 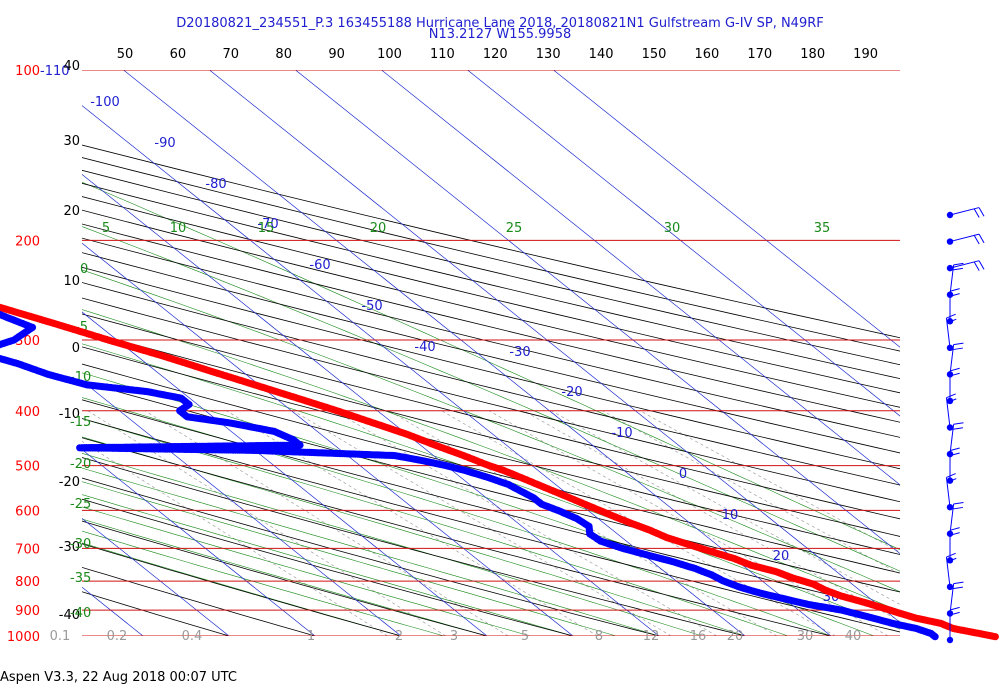 What do you see at coordinates (69, 414) in the screenshot?
I see `height-label: -10` at bounding box center [69, 414].